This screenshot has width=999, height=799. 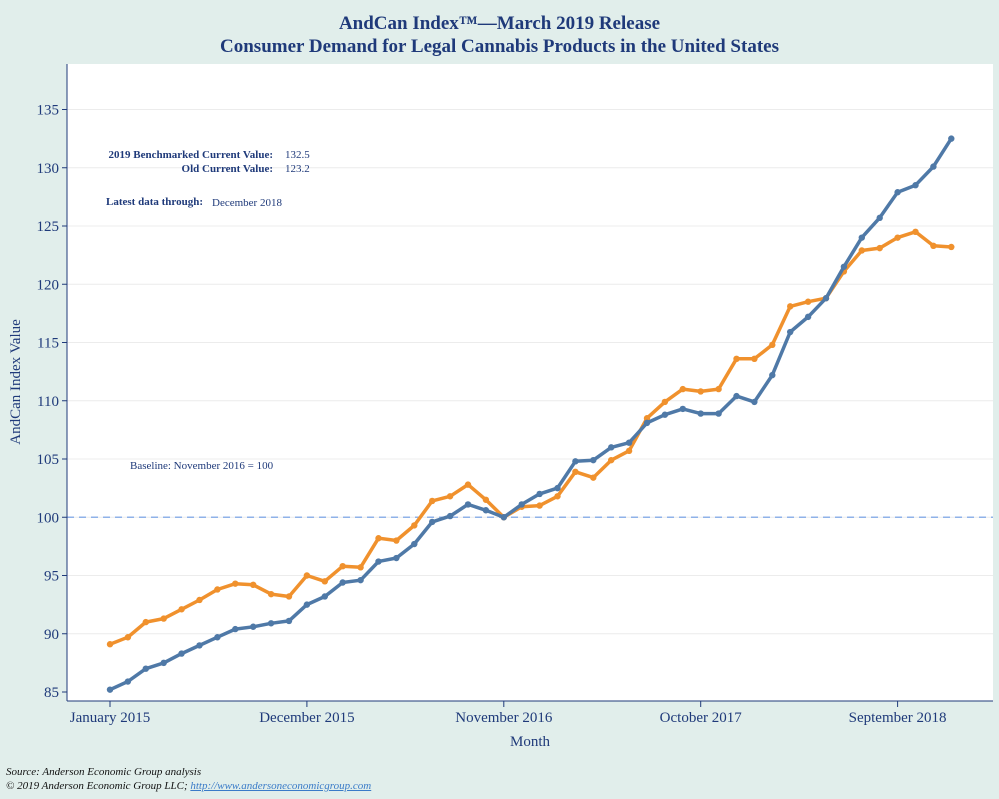 I want to click on benchmarked-value: 132.5, so click(x=297, y=155).